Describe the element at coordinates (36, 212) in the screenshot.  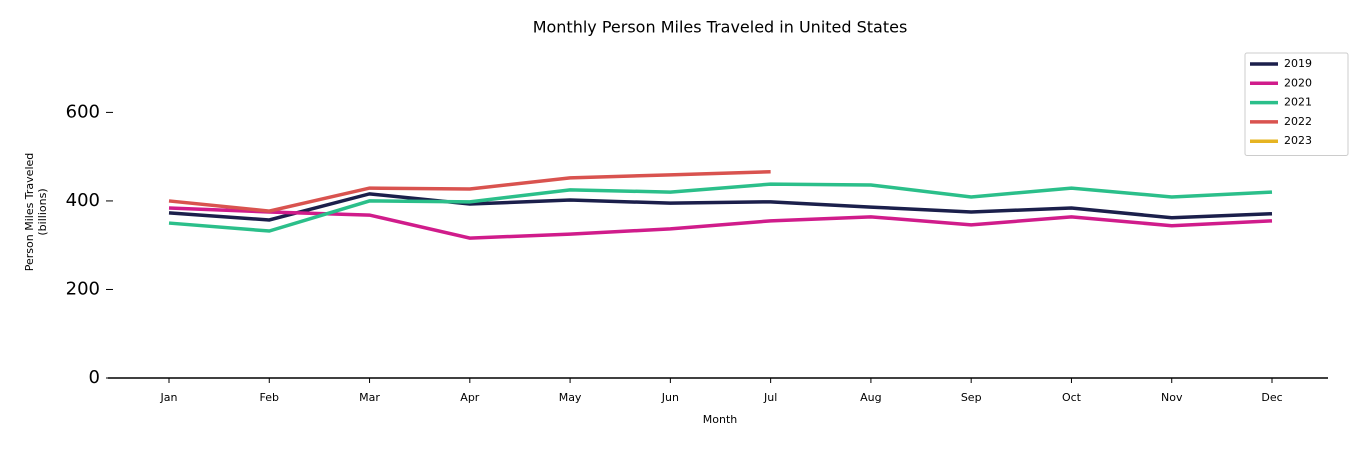
I see `y-axis-label: Person Miles Traveled(billions)` at that location.